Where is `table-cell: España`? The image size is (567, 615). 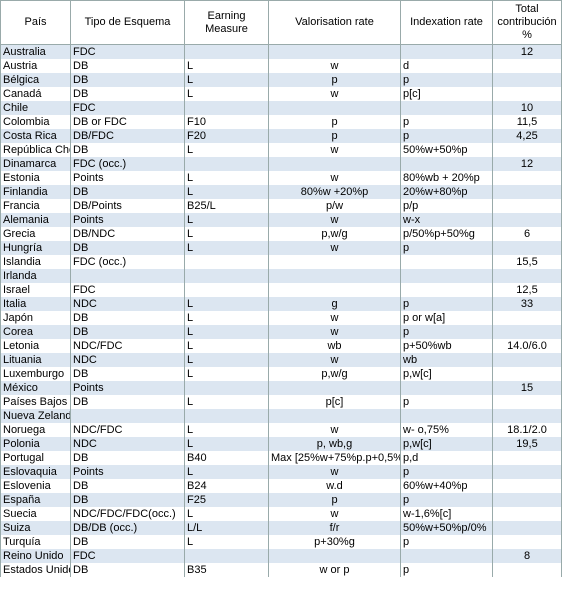
table-cell: España is located at coordinates (35, 500).